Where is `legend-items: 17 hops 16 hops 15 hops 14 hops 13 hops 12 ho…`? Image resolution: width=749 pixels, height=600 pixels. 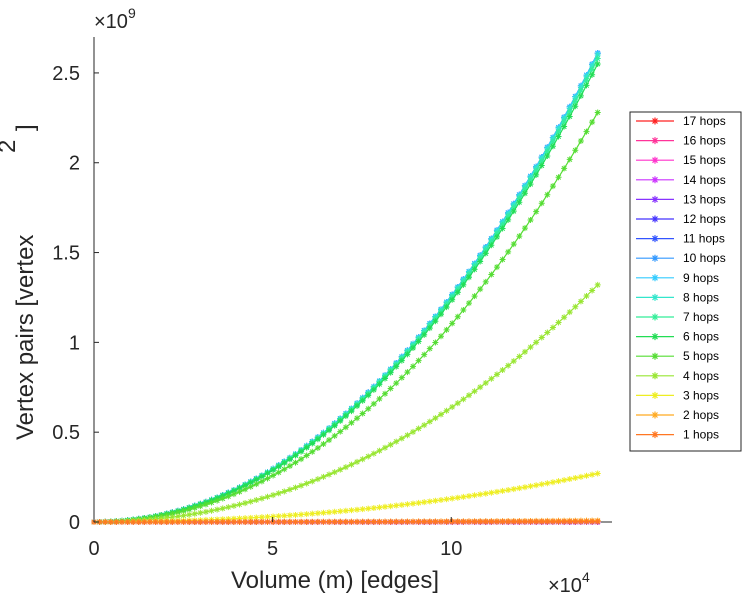 legend-items: 17 hops 16 hops 15 hops 14 hops 13 hops 12 ho… is located at coordinates (681, 278).